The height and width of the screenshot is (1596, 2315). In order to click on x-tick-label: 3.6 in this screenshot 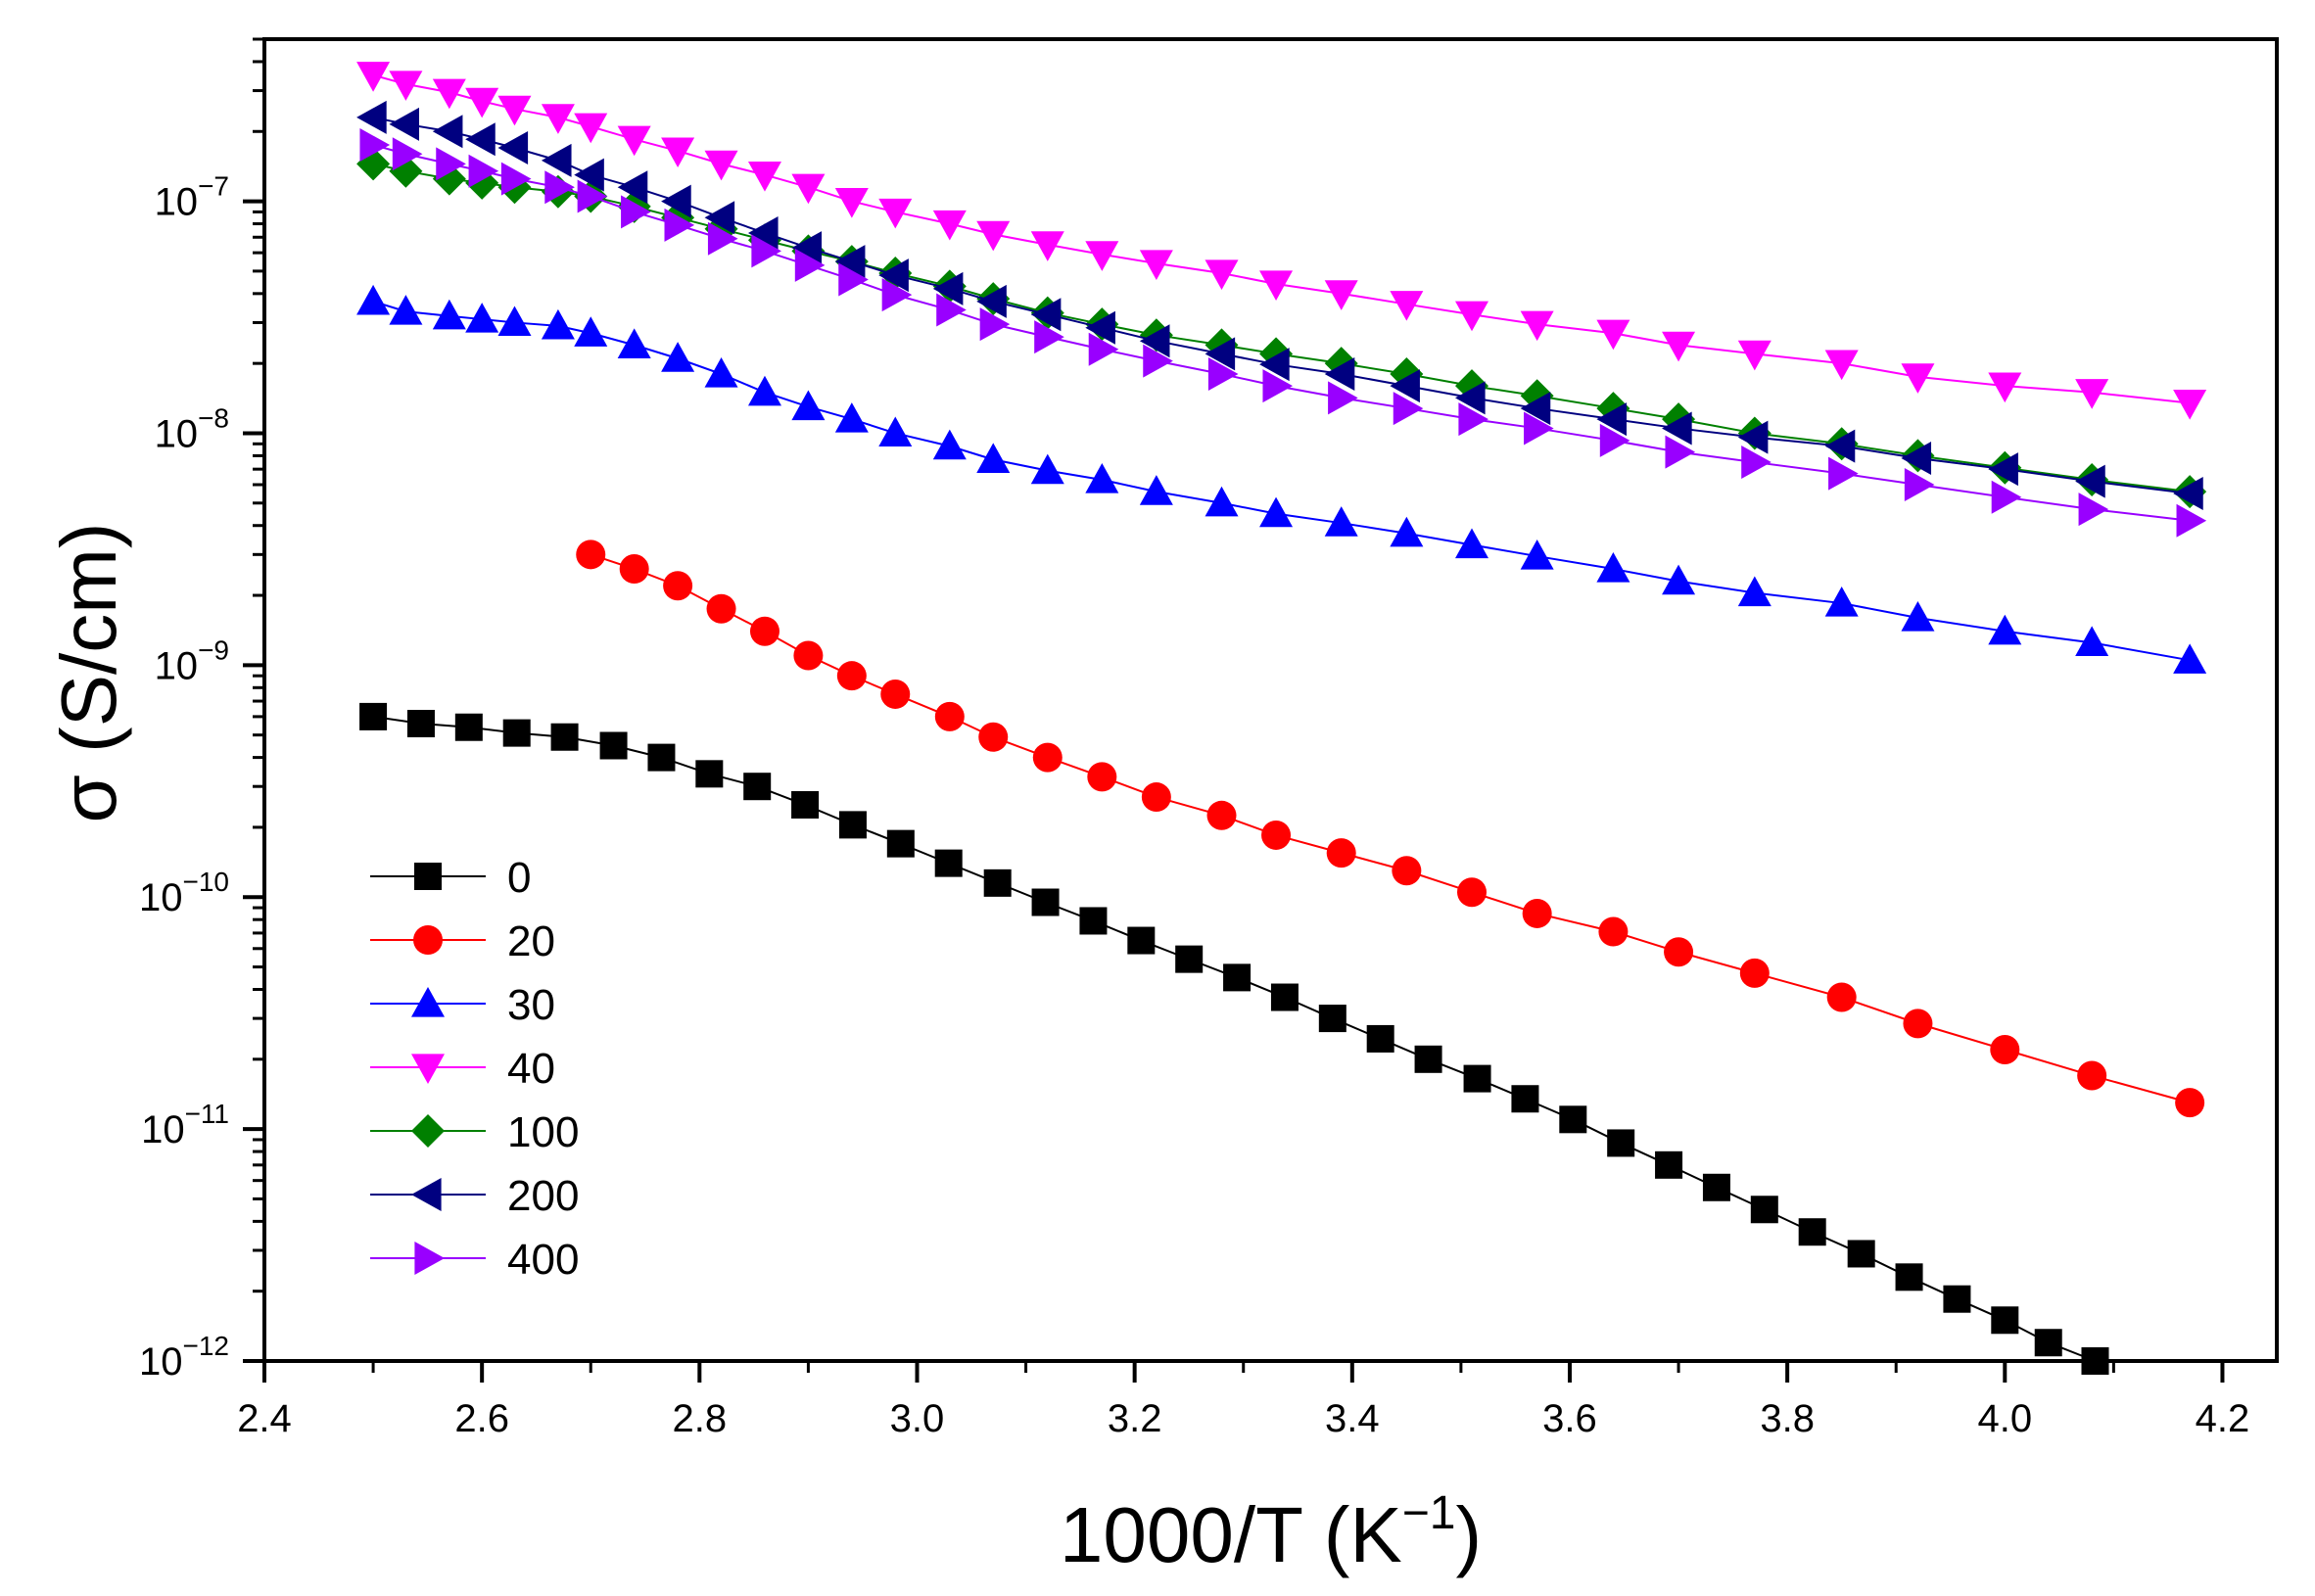, I will do `click(1569, 1418)`.